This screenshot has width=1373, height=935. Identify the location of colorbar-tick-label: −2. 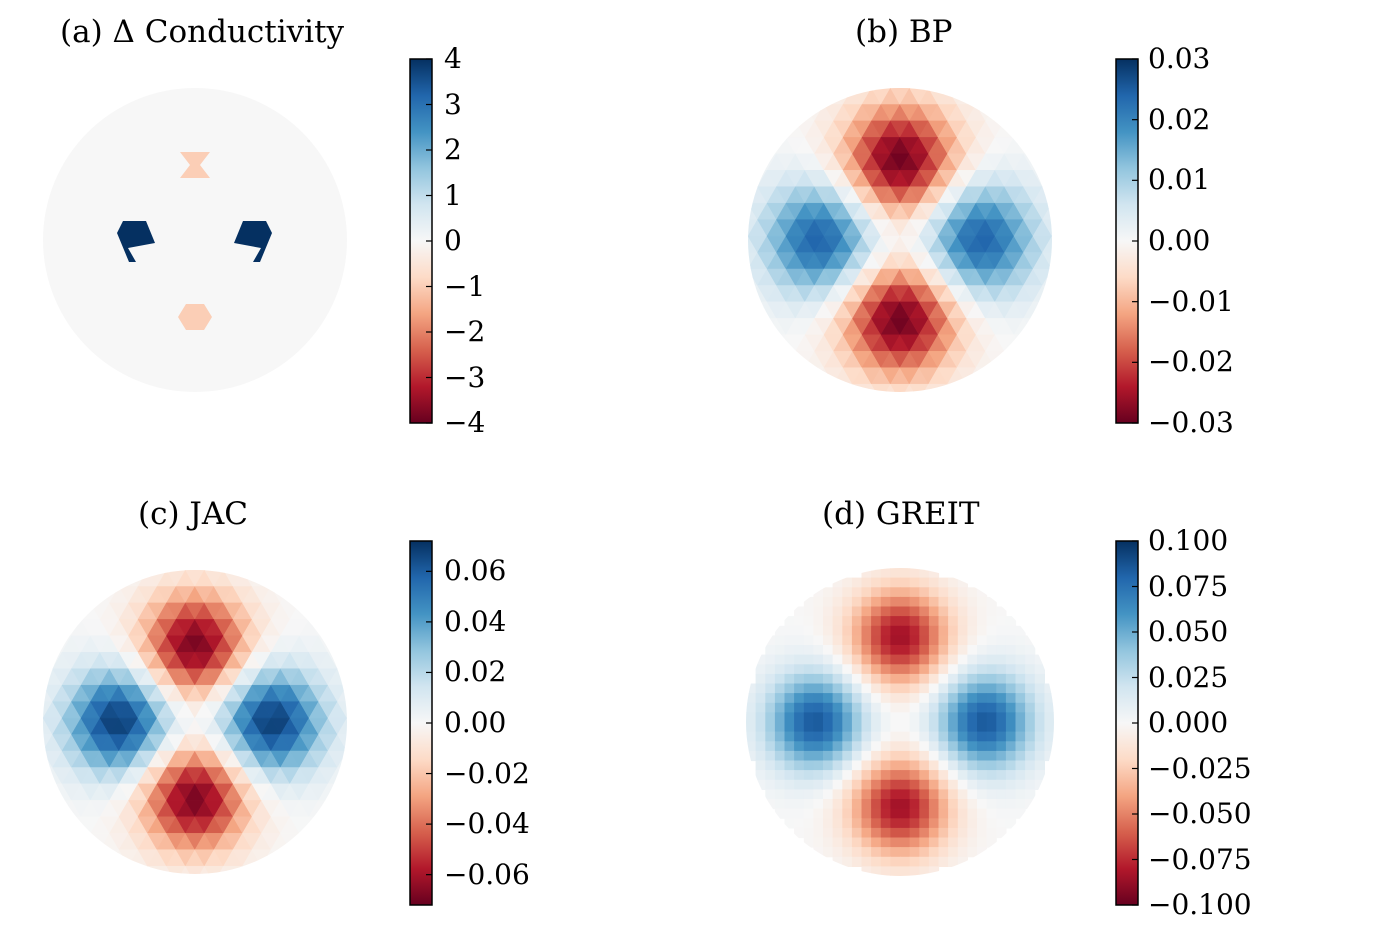
(465, 331).